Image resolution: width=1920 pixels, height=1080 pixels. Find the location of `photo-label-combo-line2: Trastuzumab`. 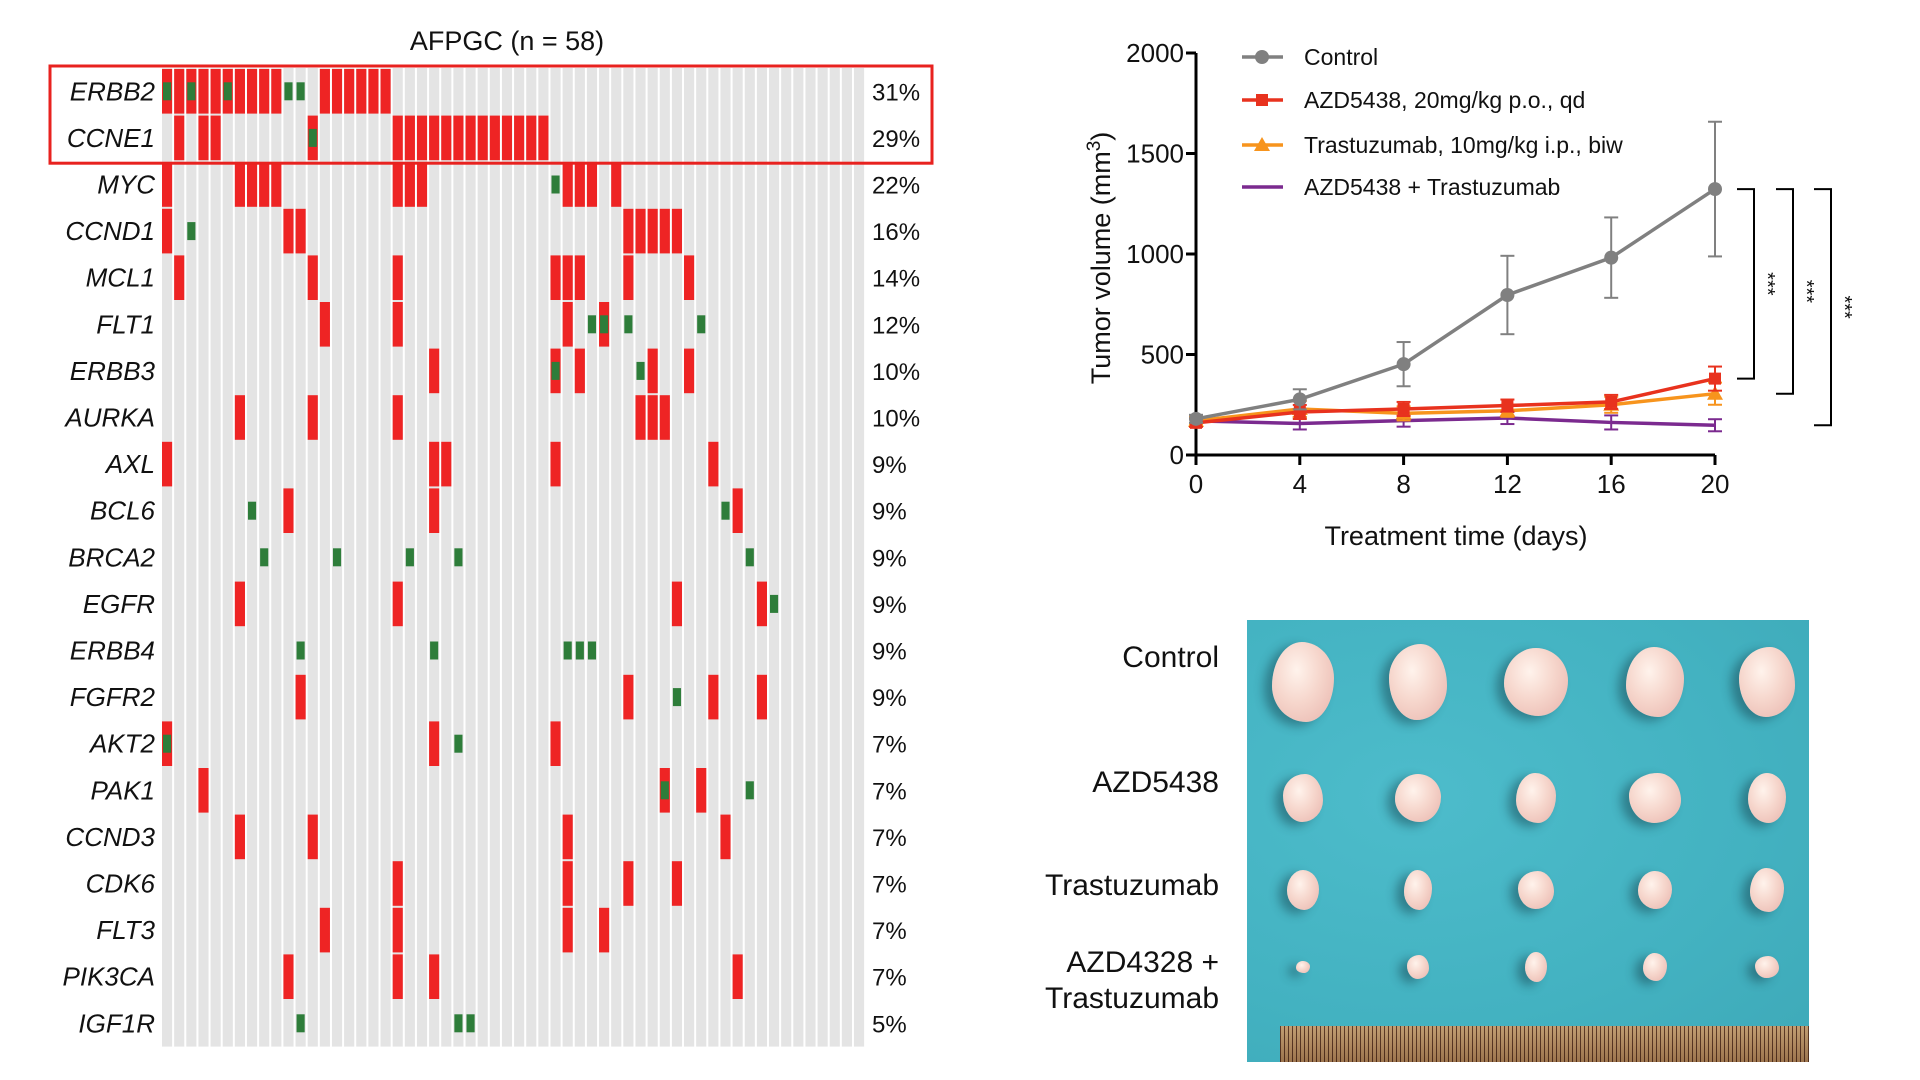

photo-label-combo-line2: Trastuzumab is located at coordinates (1132, 998).